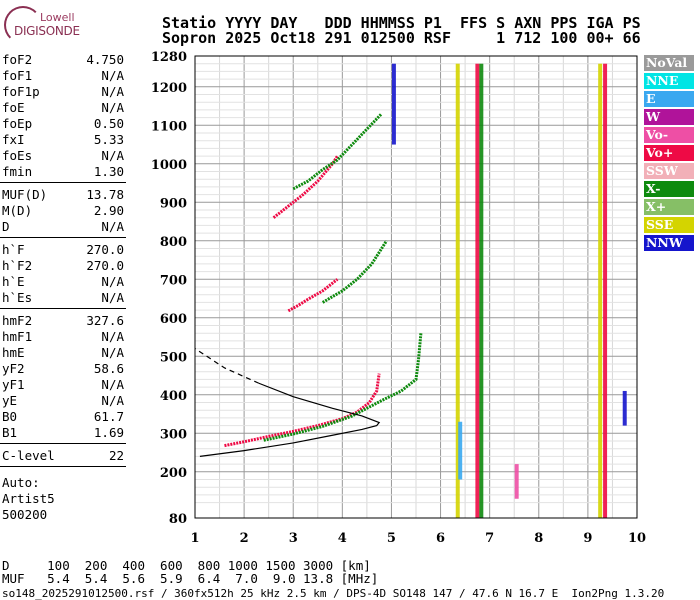  Describe the element at coordinates (17, 59) in the screenshot. I see `param-key: foF2` at that location.